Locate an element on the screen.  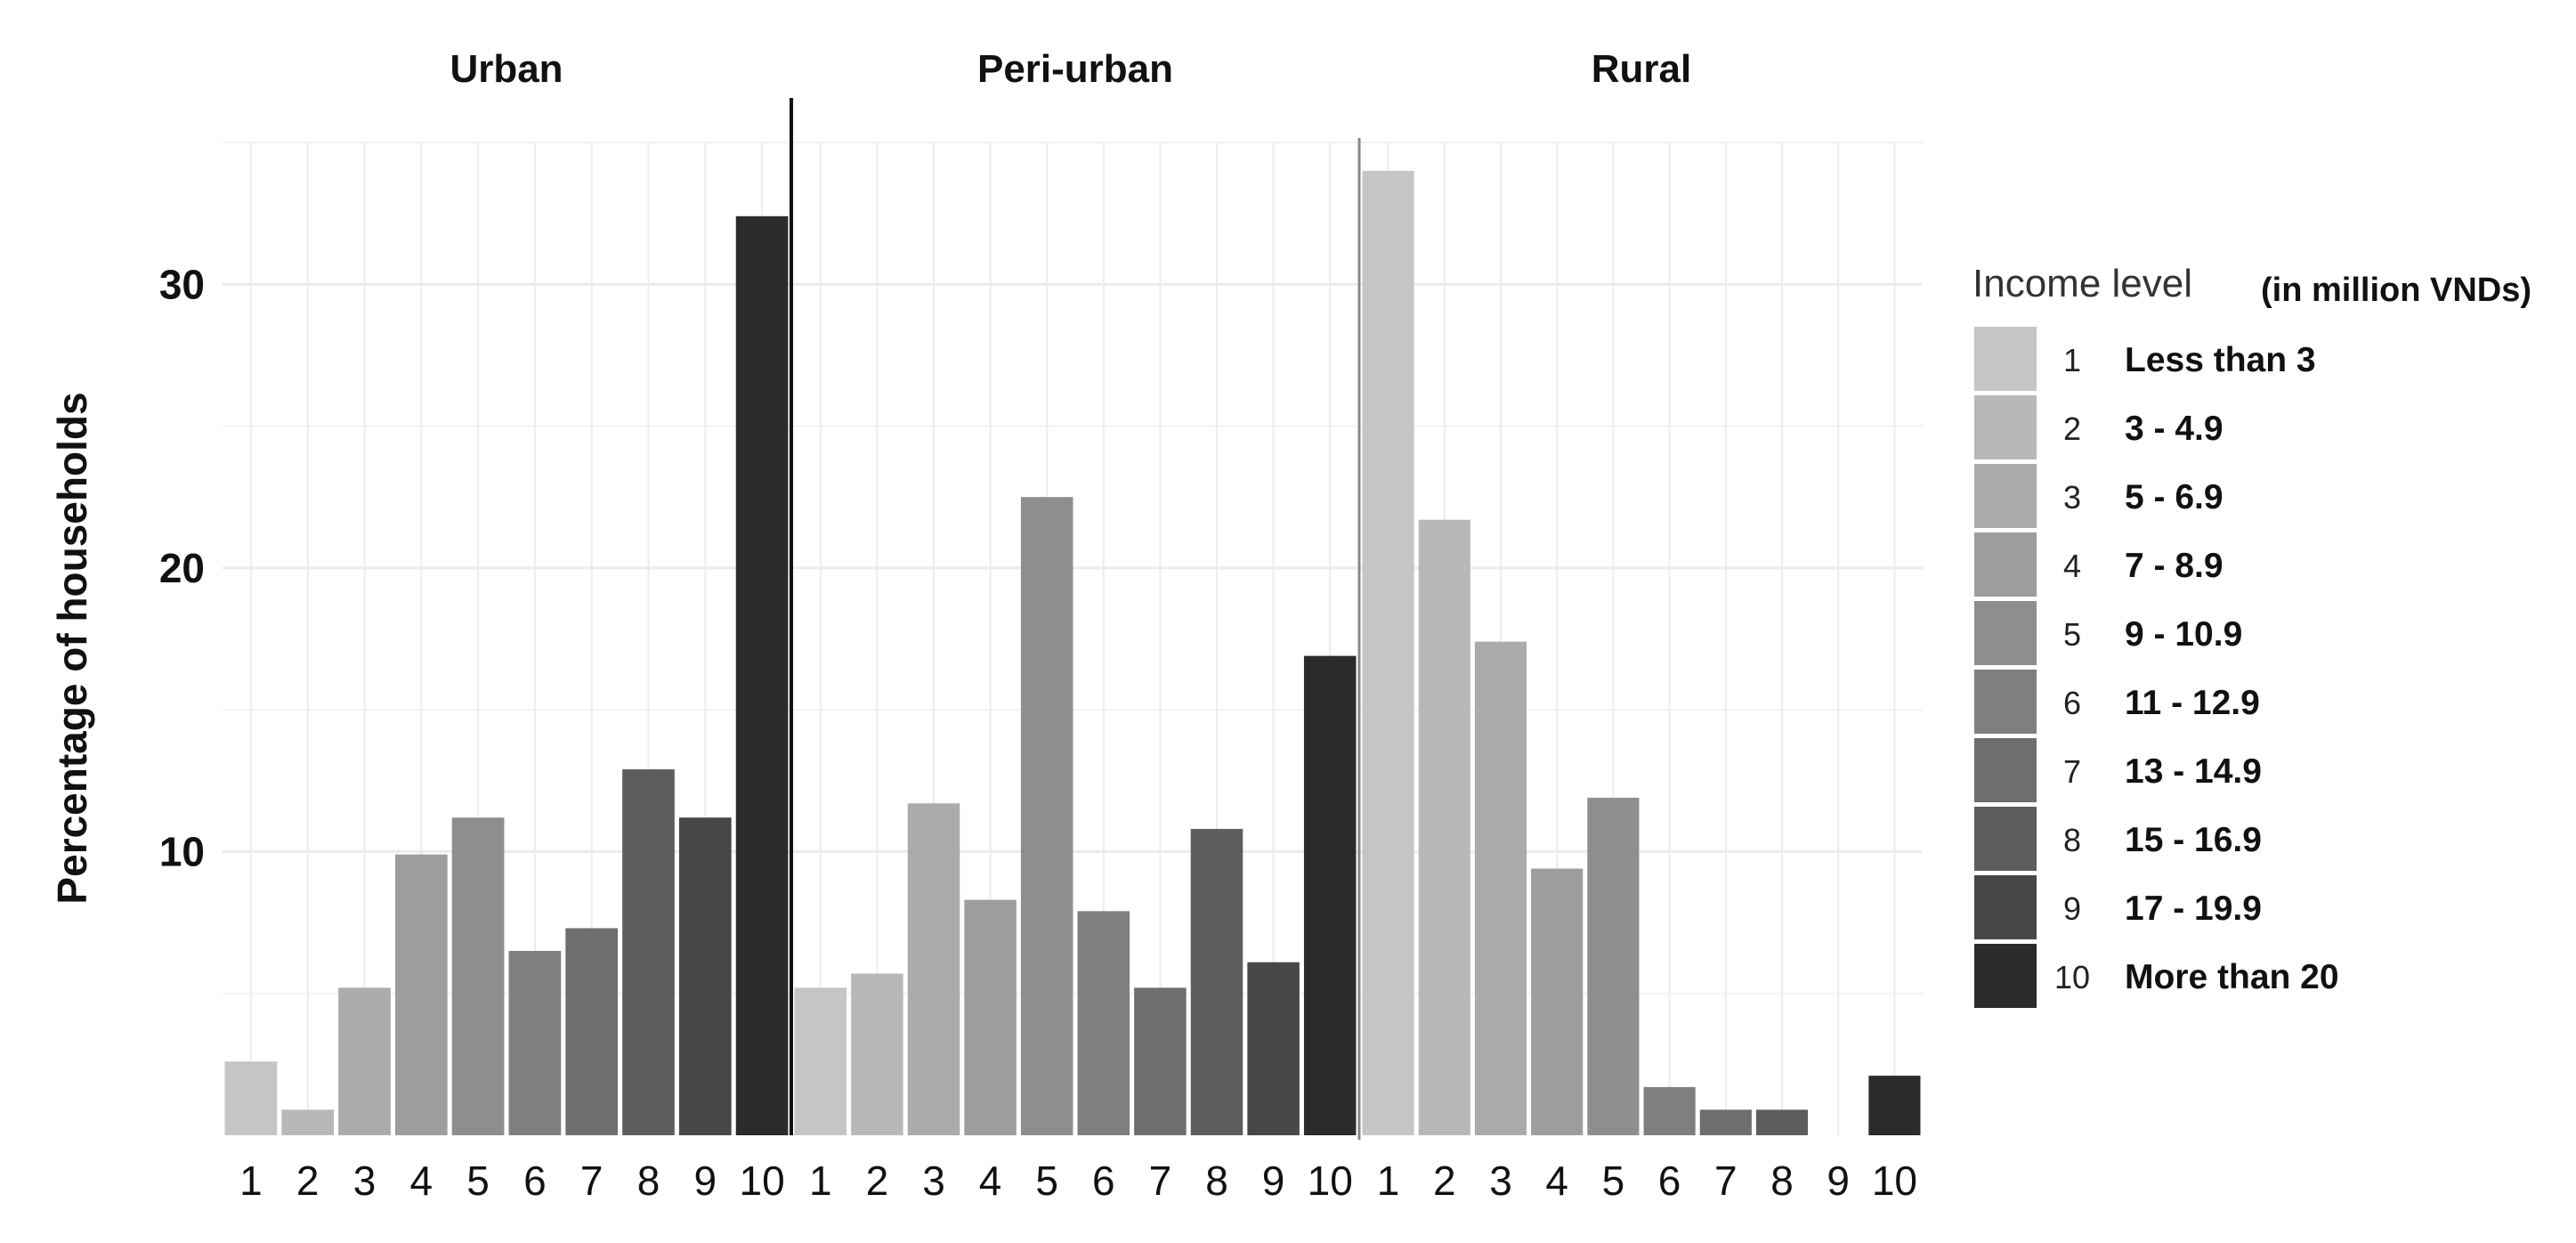
y-tick-label: 10 is located at coordinates (182, 851).